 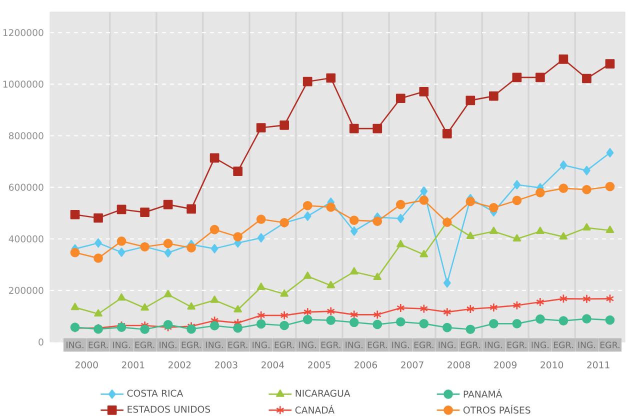 I want to click on text: 2008, so click(x=459, y=364).